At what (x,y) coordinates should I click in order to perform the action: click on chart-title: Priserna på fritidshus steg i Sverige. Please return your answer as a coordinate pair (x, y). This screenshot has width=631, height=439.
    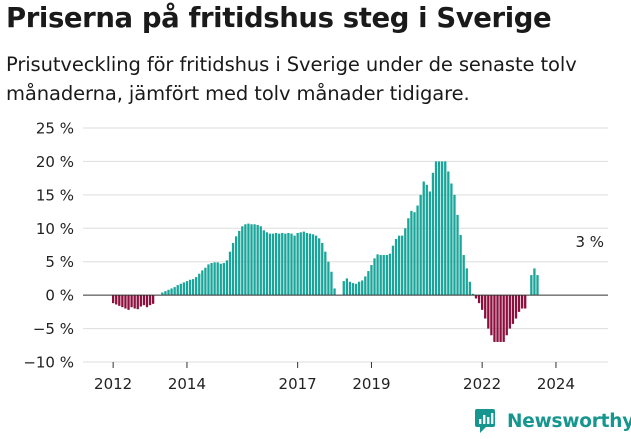
    Looking at the image, I should click on (279, 18).